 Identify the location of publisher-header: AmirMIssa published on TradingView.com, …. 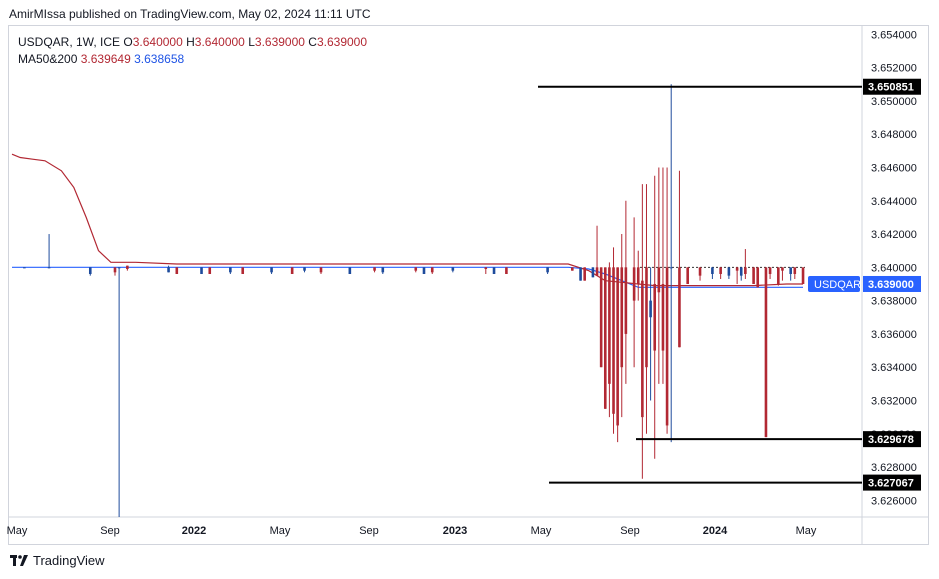
(190, 14).